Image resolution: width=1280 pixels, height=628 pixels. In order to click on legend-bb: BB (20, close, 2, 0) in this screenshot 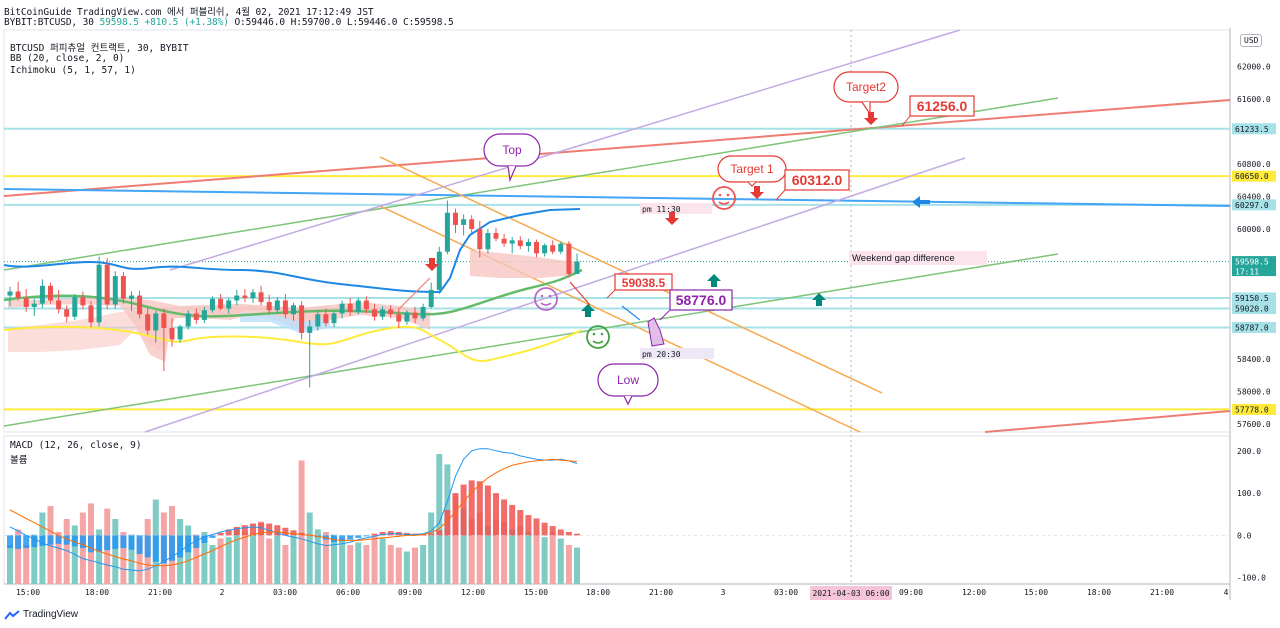, I will do `click(67, 58)`.